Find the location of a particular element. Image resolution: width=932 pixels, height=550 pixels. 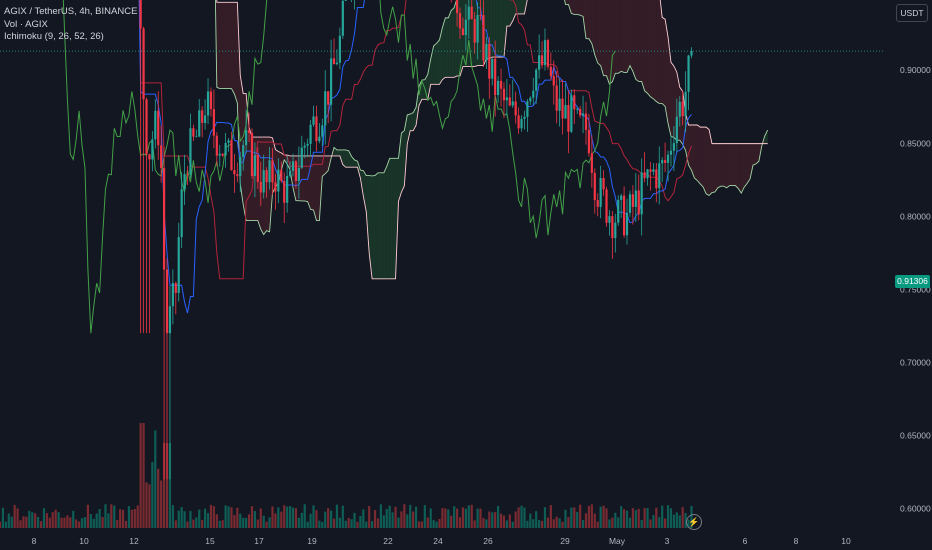

x-tick-label: 19 is located at coordinates (312, 541).